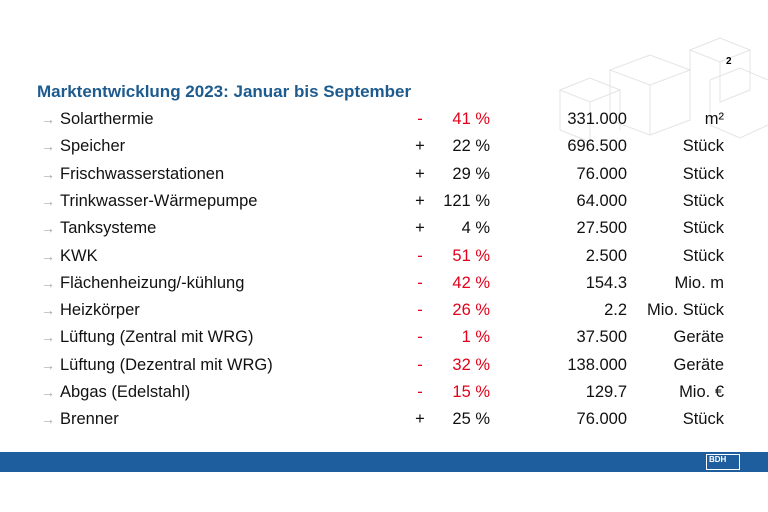 This screenshot has width=768, height=512. I want to click on change-percent: 22 %, so click(471, 146).